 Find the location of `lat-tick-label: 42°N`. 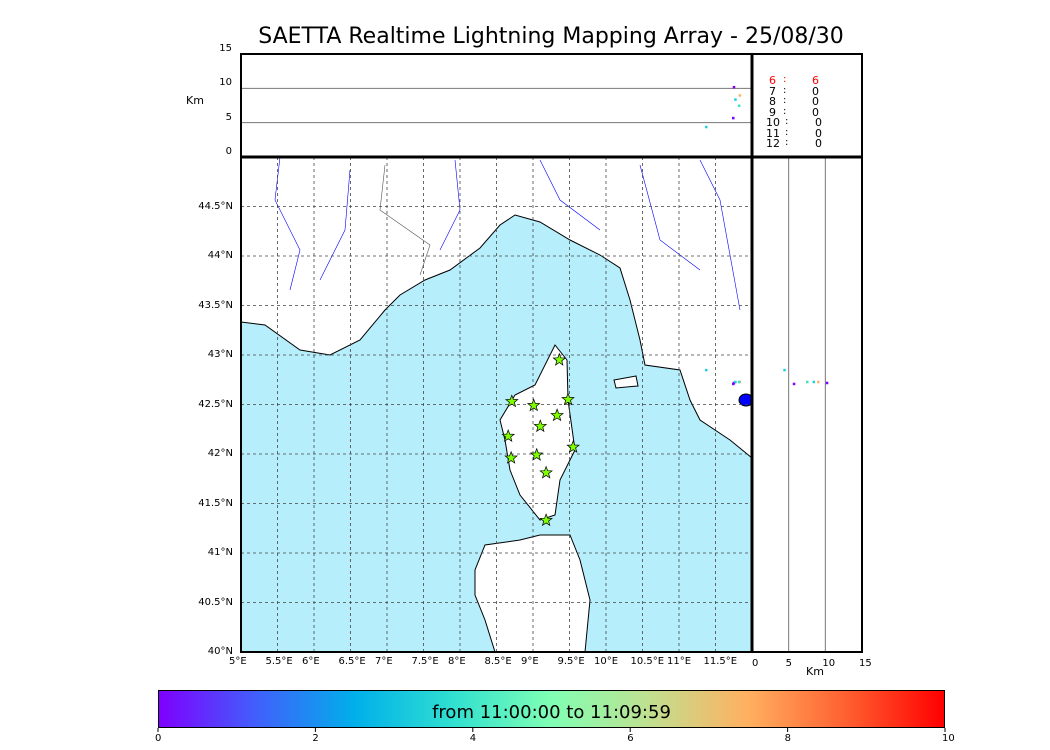

lat-tick-label: 42°N is located at coordinates (220, 453).